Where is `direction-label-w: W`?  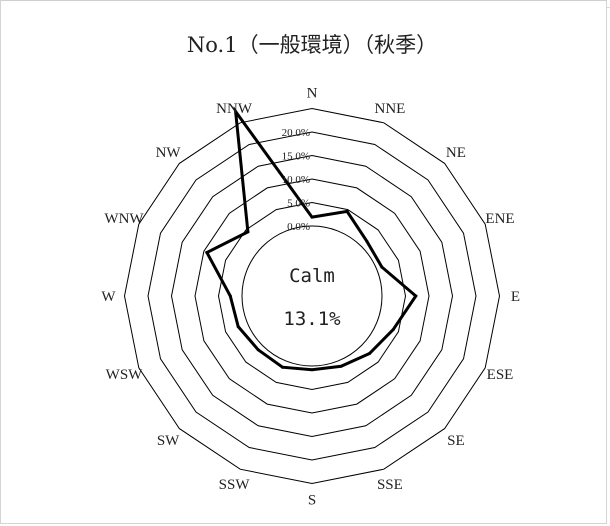 direction-label-w: W is located at coordinates (108, 297).